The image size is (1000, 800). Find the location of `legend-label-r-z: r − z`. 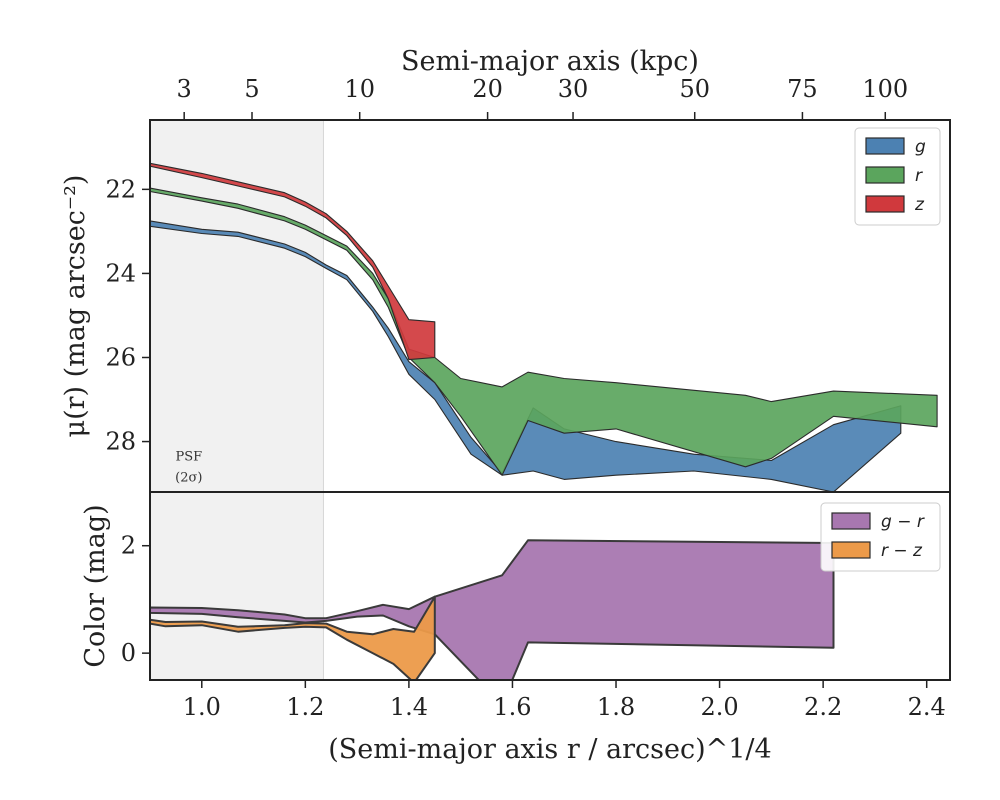

legend-label-r-z: r − z is located at coordinates (902, 551).